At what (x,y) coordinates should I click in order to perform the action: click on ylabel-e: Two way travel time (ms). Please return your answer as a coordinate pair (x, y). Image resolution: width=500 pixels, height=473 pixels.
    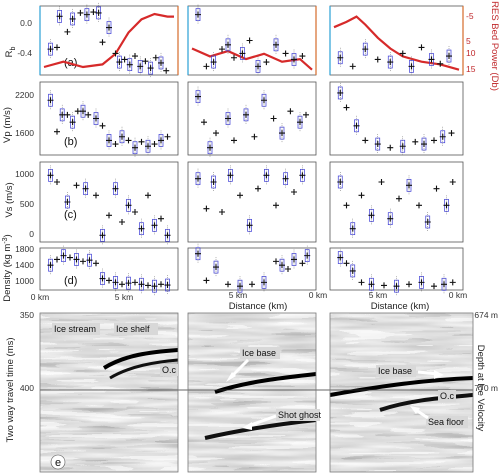
    Looking at the image, I should click on (10, 389).